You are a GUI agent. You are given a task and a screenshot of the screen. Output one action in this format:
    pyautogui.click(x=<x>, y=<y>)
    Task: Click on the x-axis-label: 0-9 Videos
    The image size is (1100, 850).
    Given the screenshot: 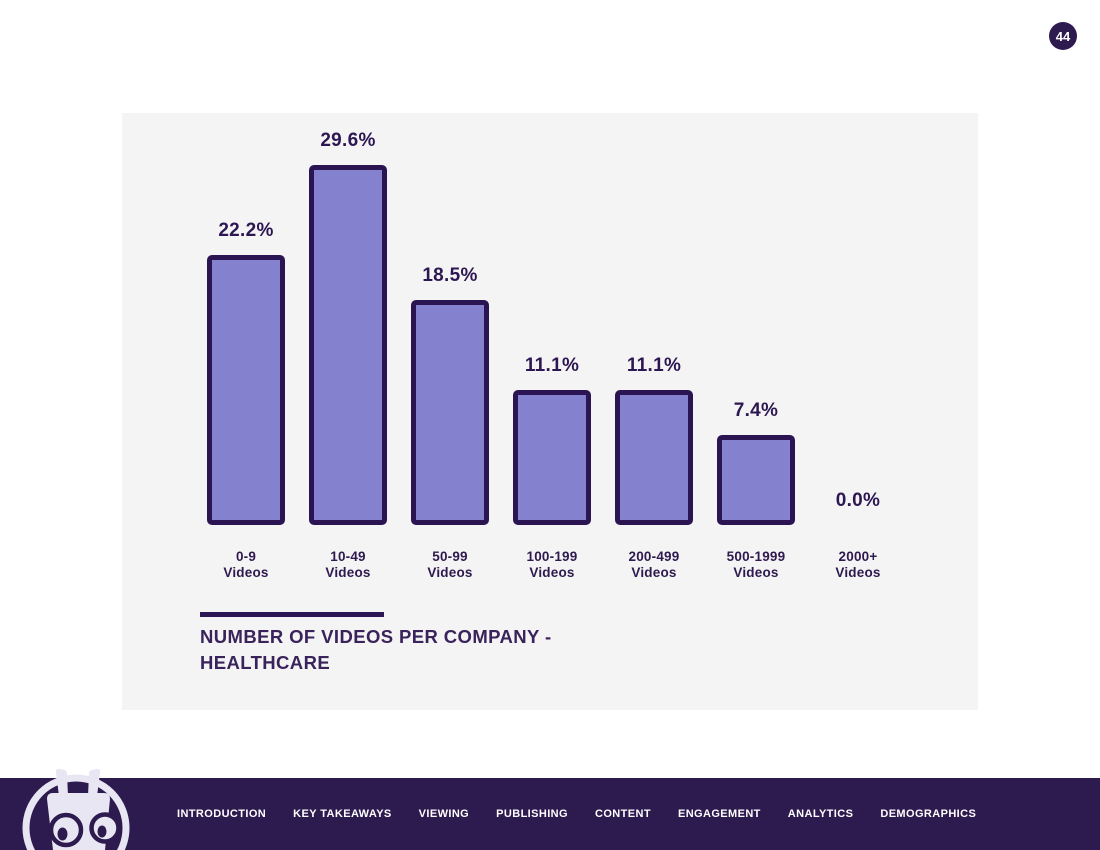 What is the action you would take?
    pyautogui.click(x=246, y=564)
    